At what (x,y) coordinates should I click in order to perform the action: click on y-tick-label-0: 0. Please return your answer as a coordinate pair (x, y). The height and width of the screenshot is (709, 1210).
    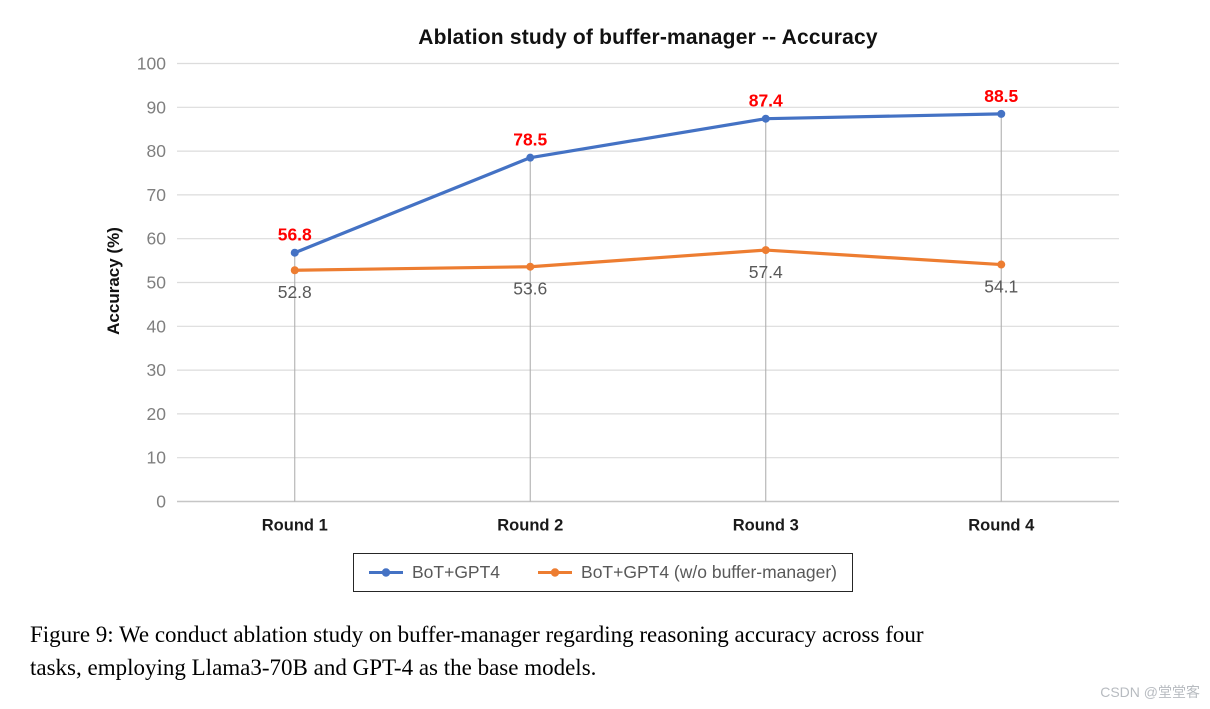
    Looking at the image, I should click on (161, 502).